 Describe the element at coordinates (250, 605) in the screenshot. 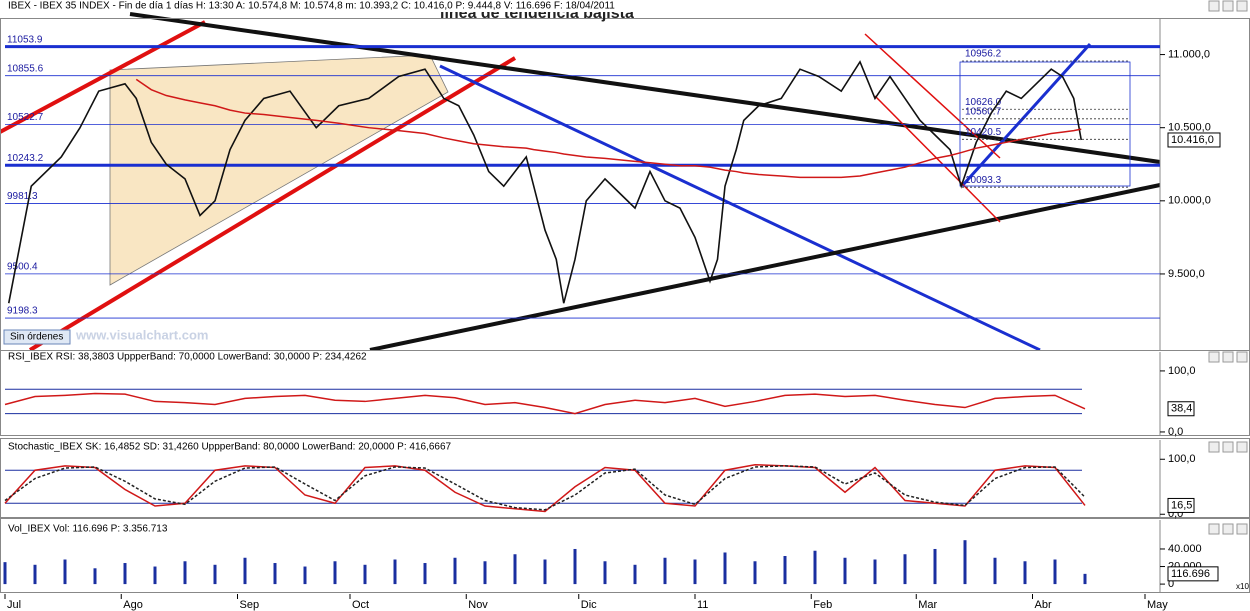

I see `x-tick-label: Sep` at that location.